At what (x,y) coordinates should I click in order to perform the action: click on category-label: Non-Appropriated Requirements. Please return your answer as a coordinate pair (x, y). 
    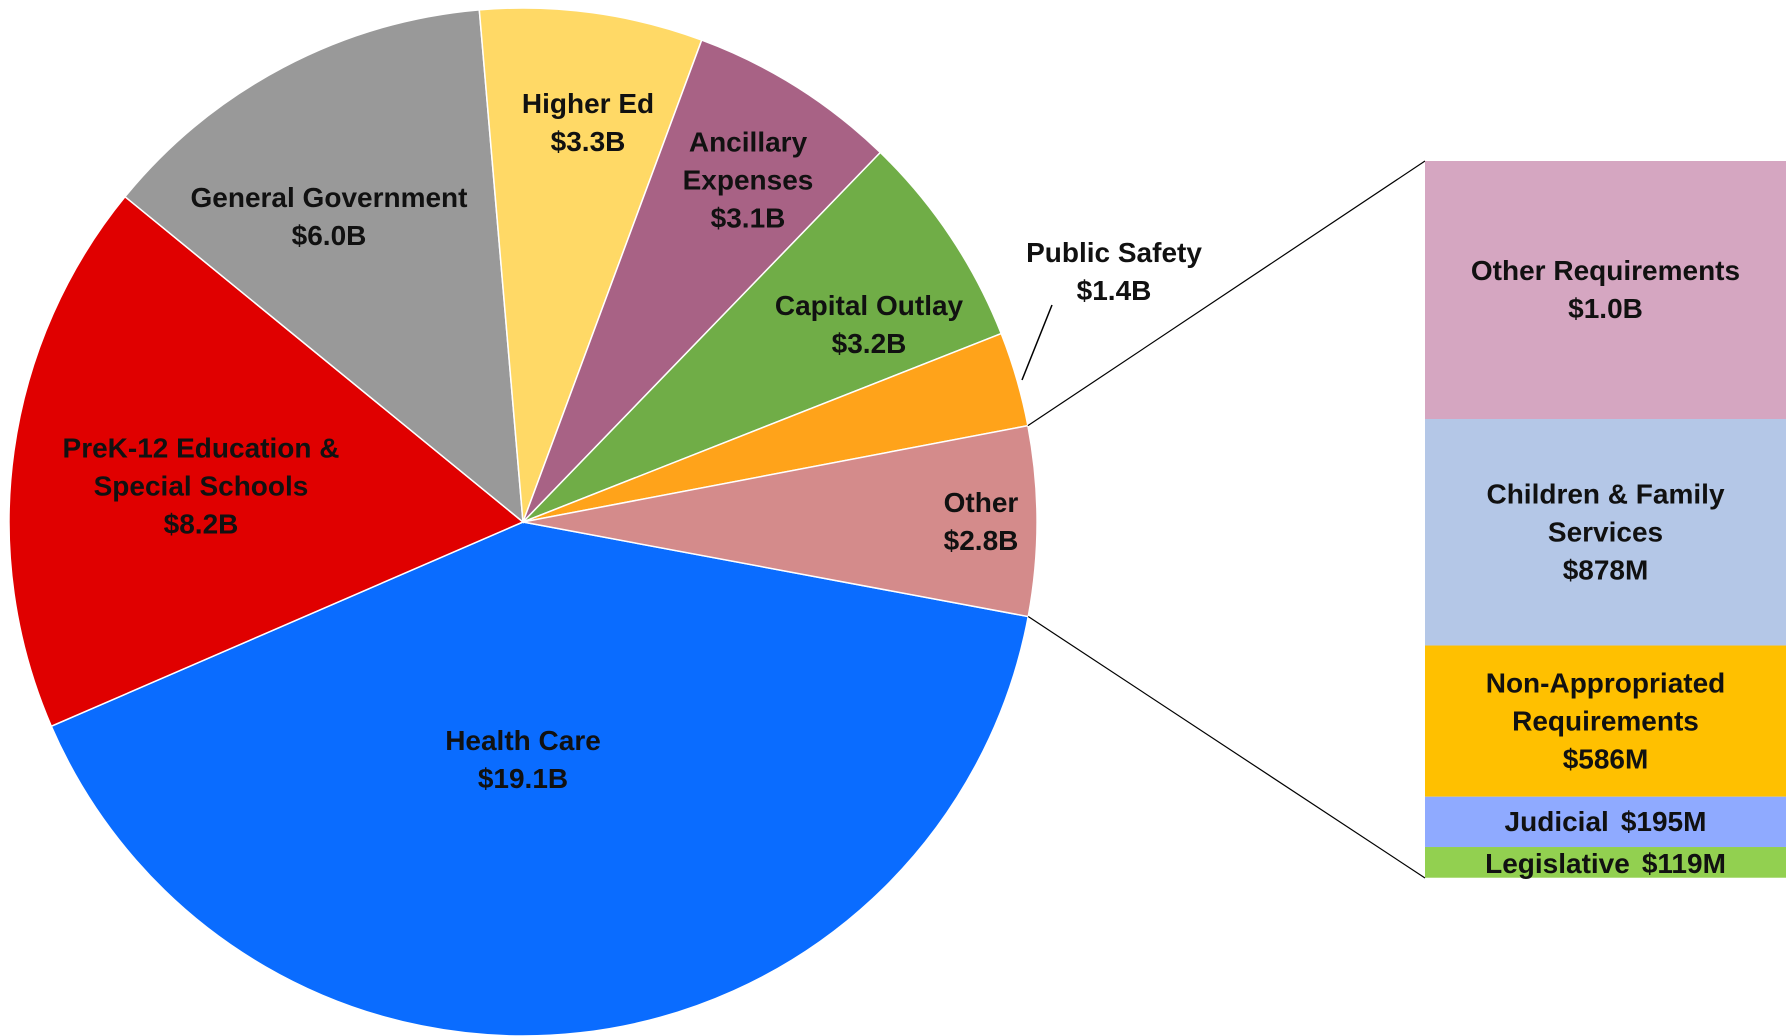
    Looking at the image, I should click on (1605, 702).